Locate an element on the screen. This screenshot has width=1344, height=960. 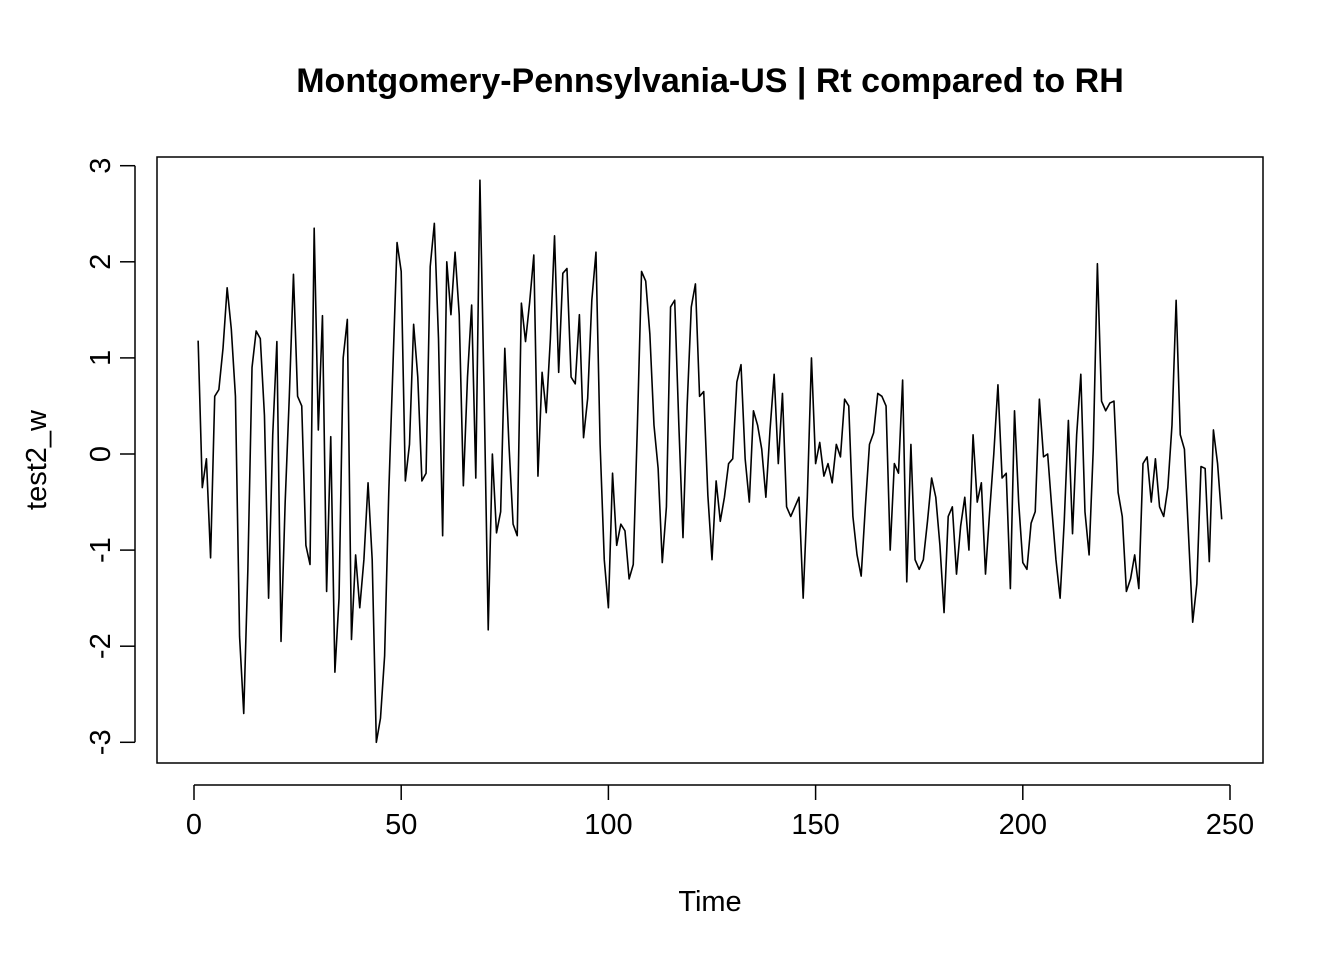
x-tick-label: 150 is located at coordinates (815, 825).